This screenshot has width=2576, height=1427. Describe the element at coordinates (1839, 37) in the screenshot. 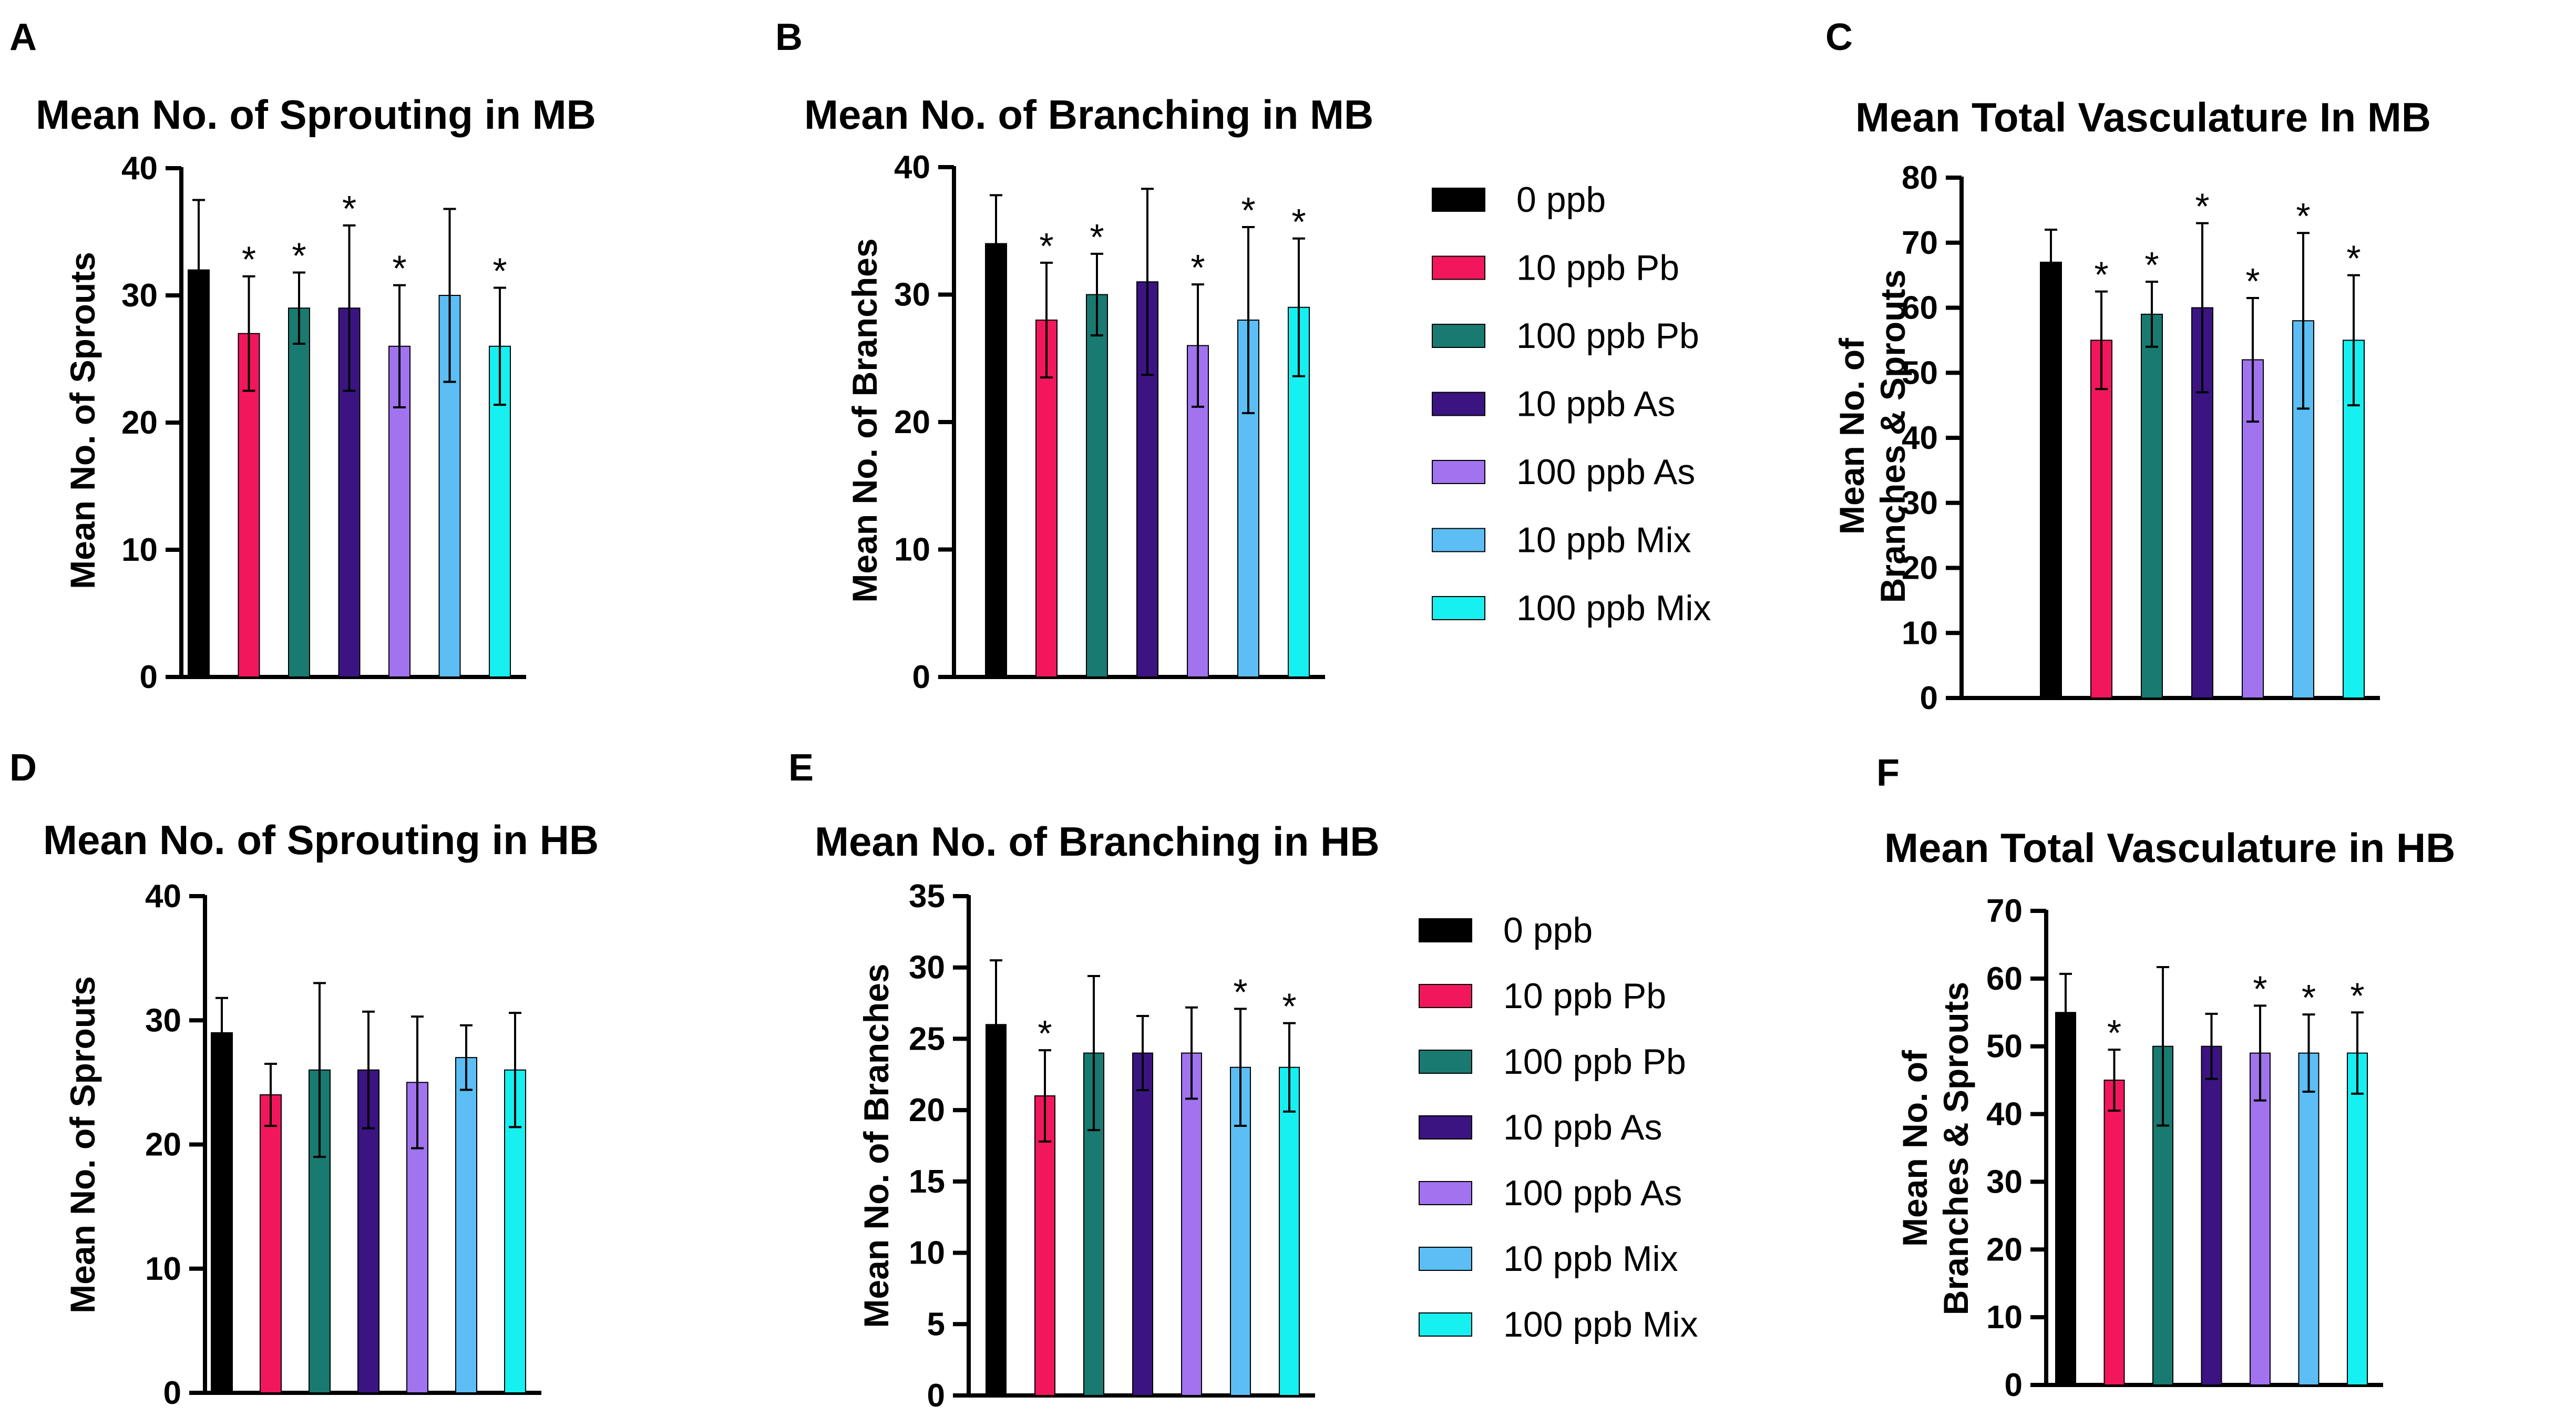

I see `panel-letter: C` at that location.